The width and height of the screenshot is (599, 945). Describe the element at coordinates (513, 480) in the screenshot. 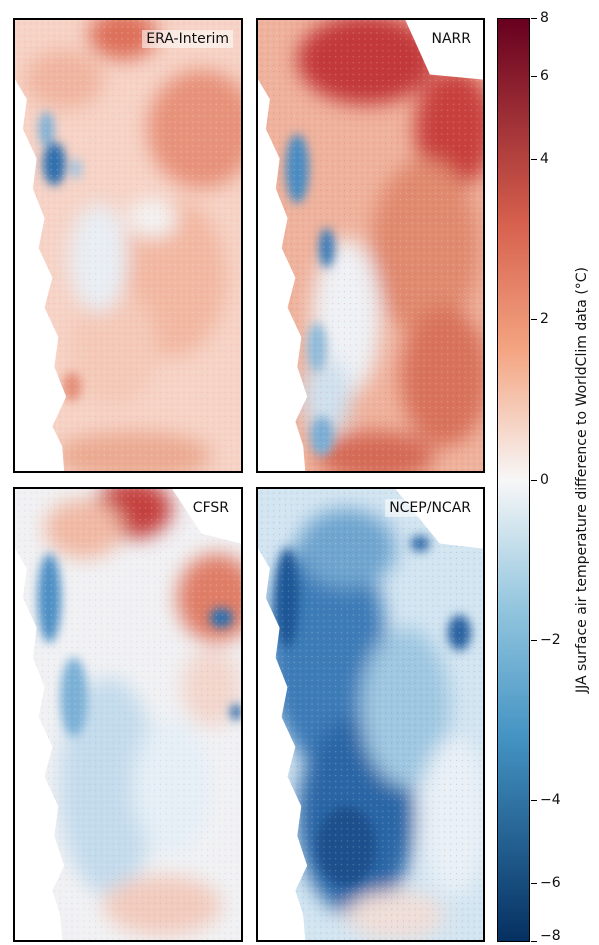

I see `colorbar` at that location.